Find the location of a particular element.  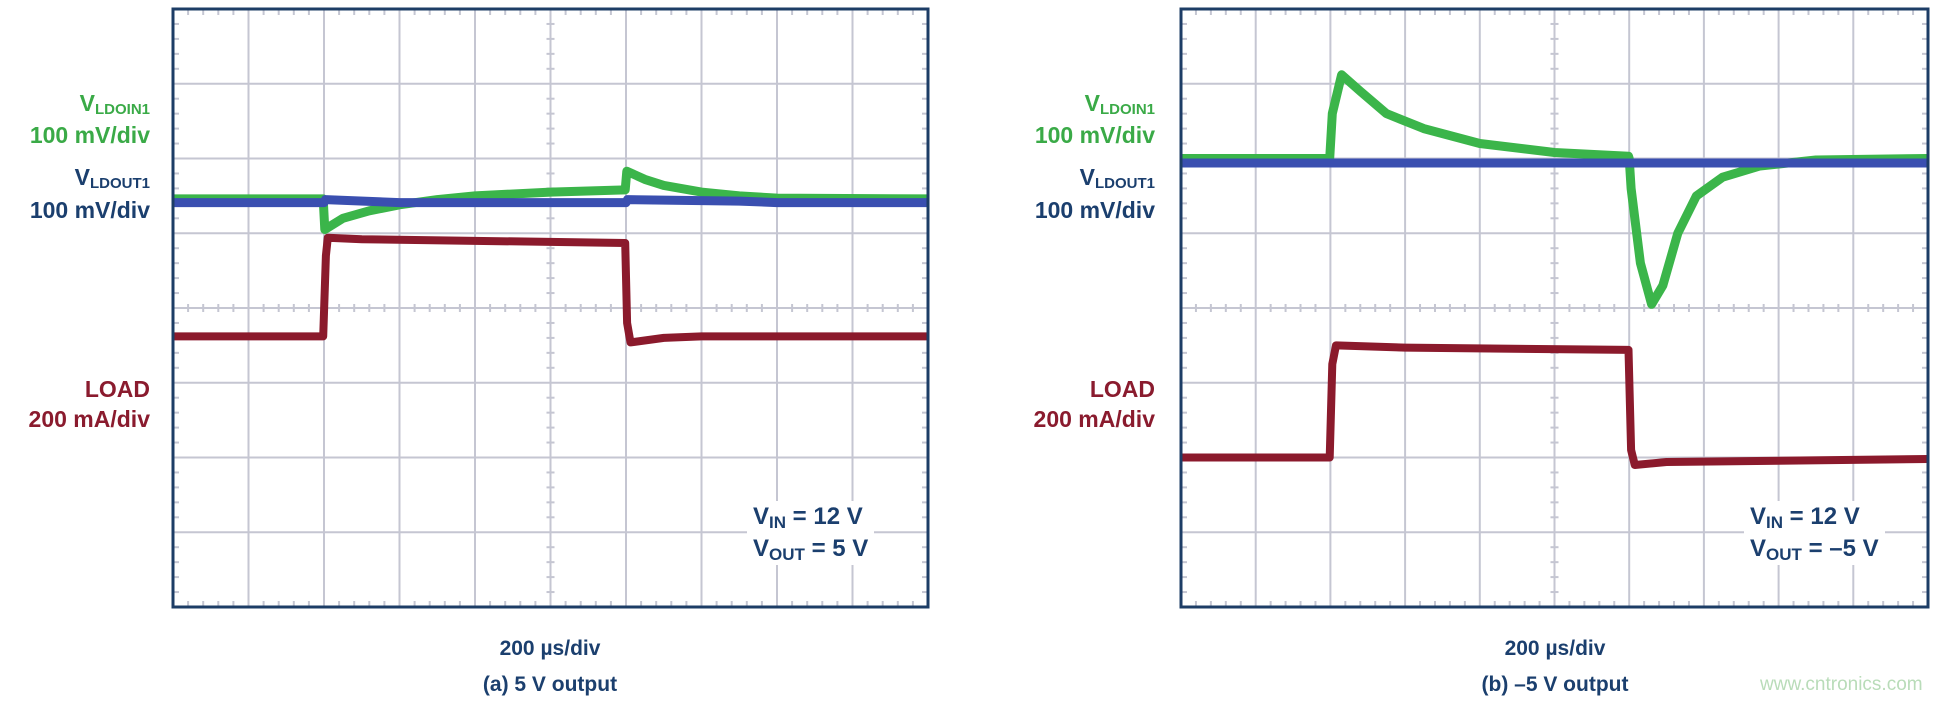

trace-load is located at coordinates (1555, 405).